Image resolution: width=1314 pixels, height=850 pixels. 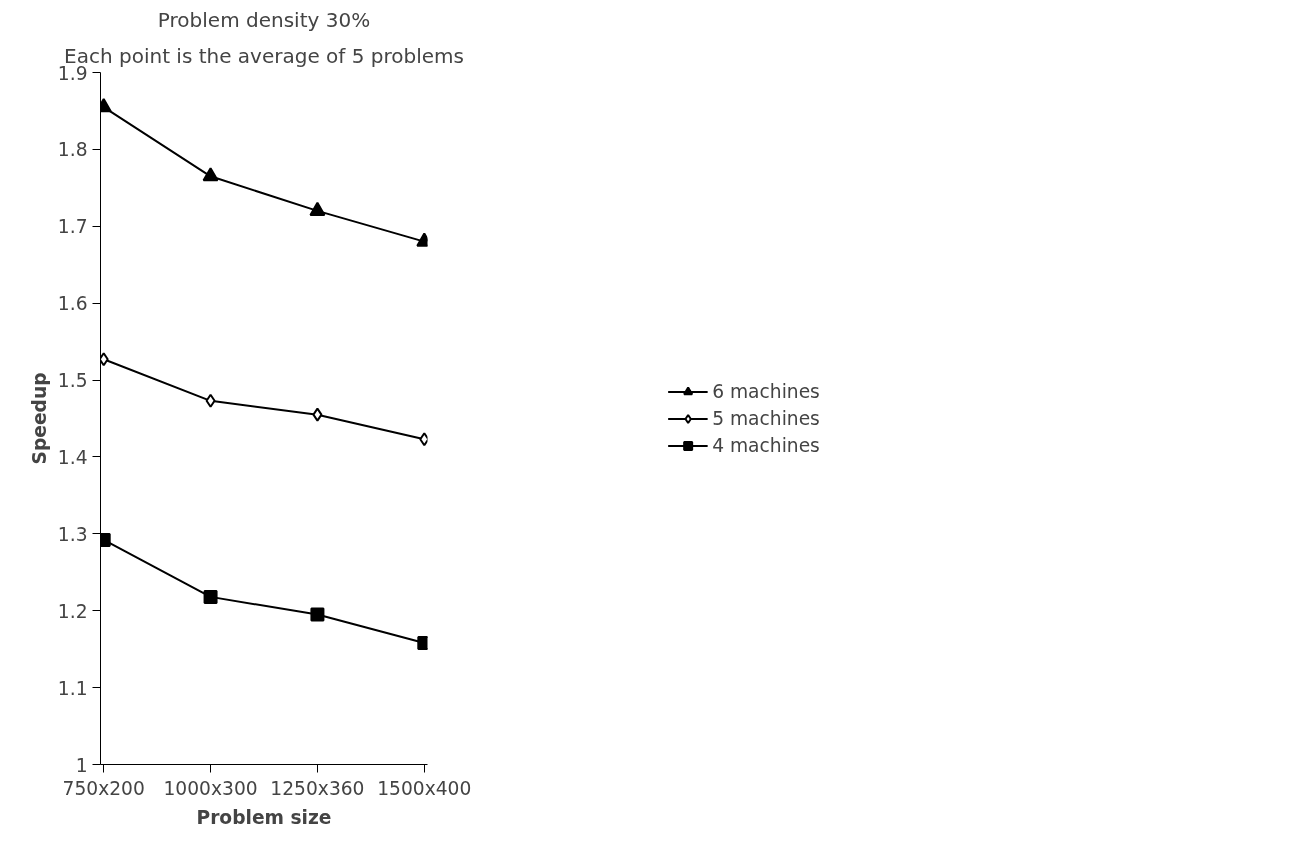 I want to click on legend-label: 6 machines, so click(x=766, y=391).